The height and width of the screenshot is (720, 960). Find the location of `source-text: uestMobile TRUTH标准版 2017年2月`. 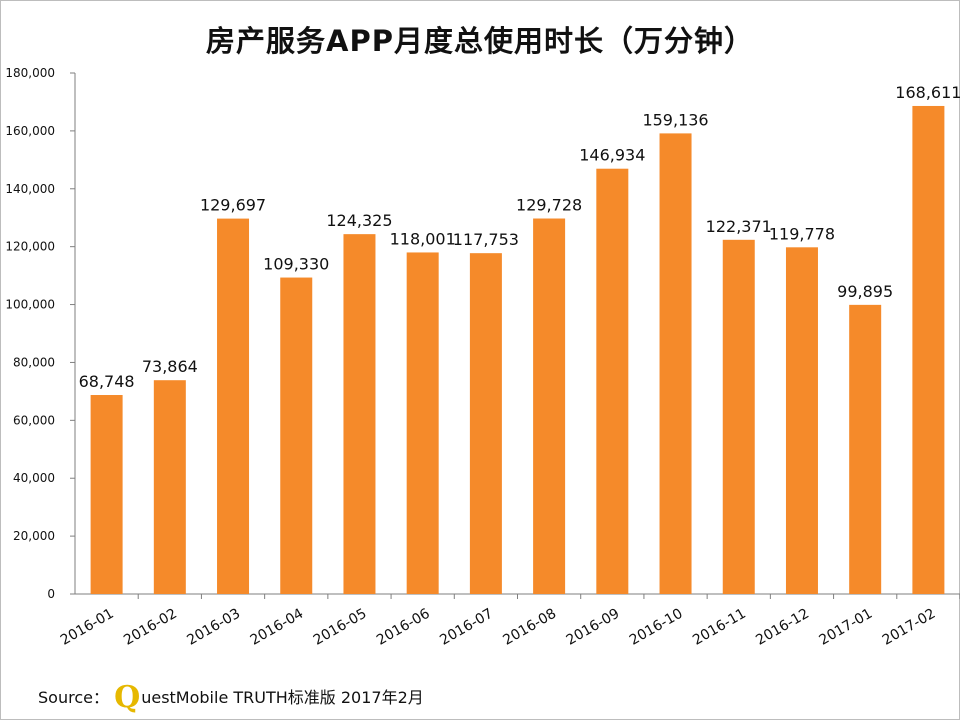

source-text: uestMobile TRUTH标准版 2017年2月 is located at coordinates (282, 697).